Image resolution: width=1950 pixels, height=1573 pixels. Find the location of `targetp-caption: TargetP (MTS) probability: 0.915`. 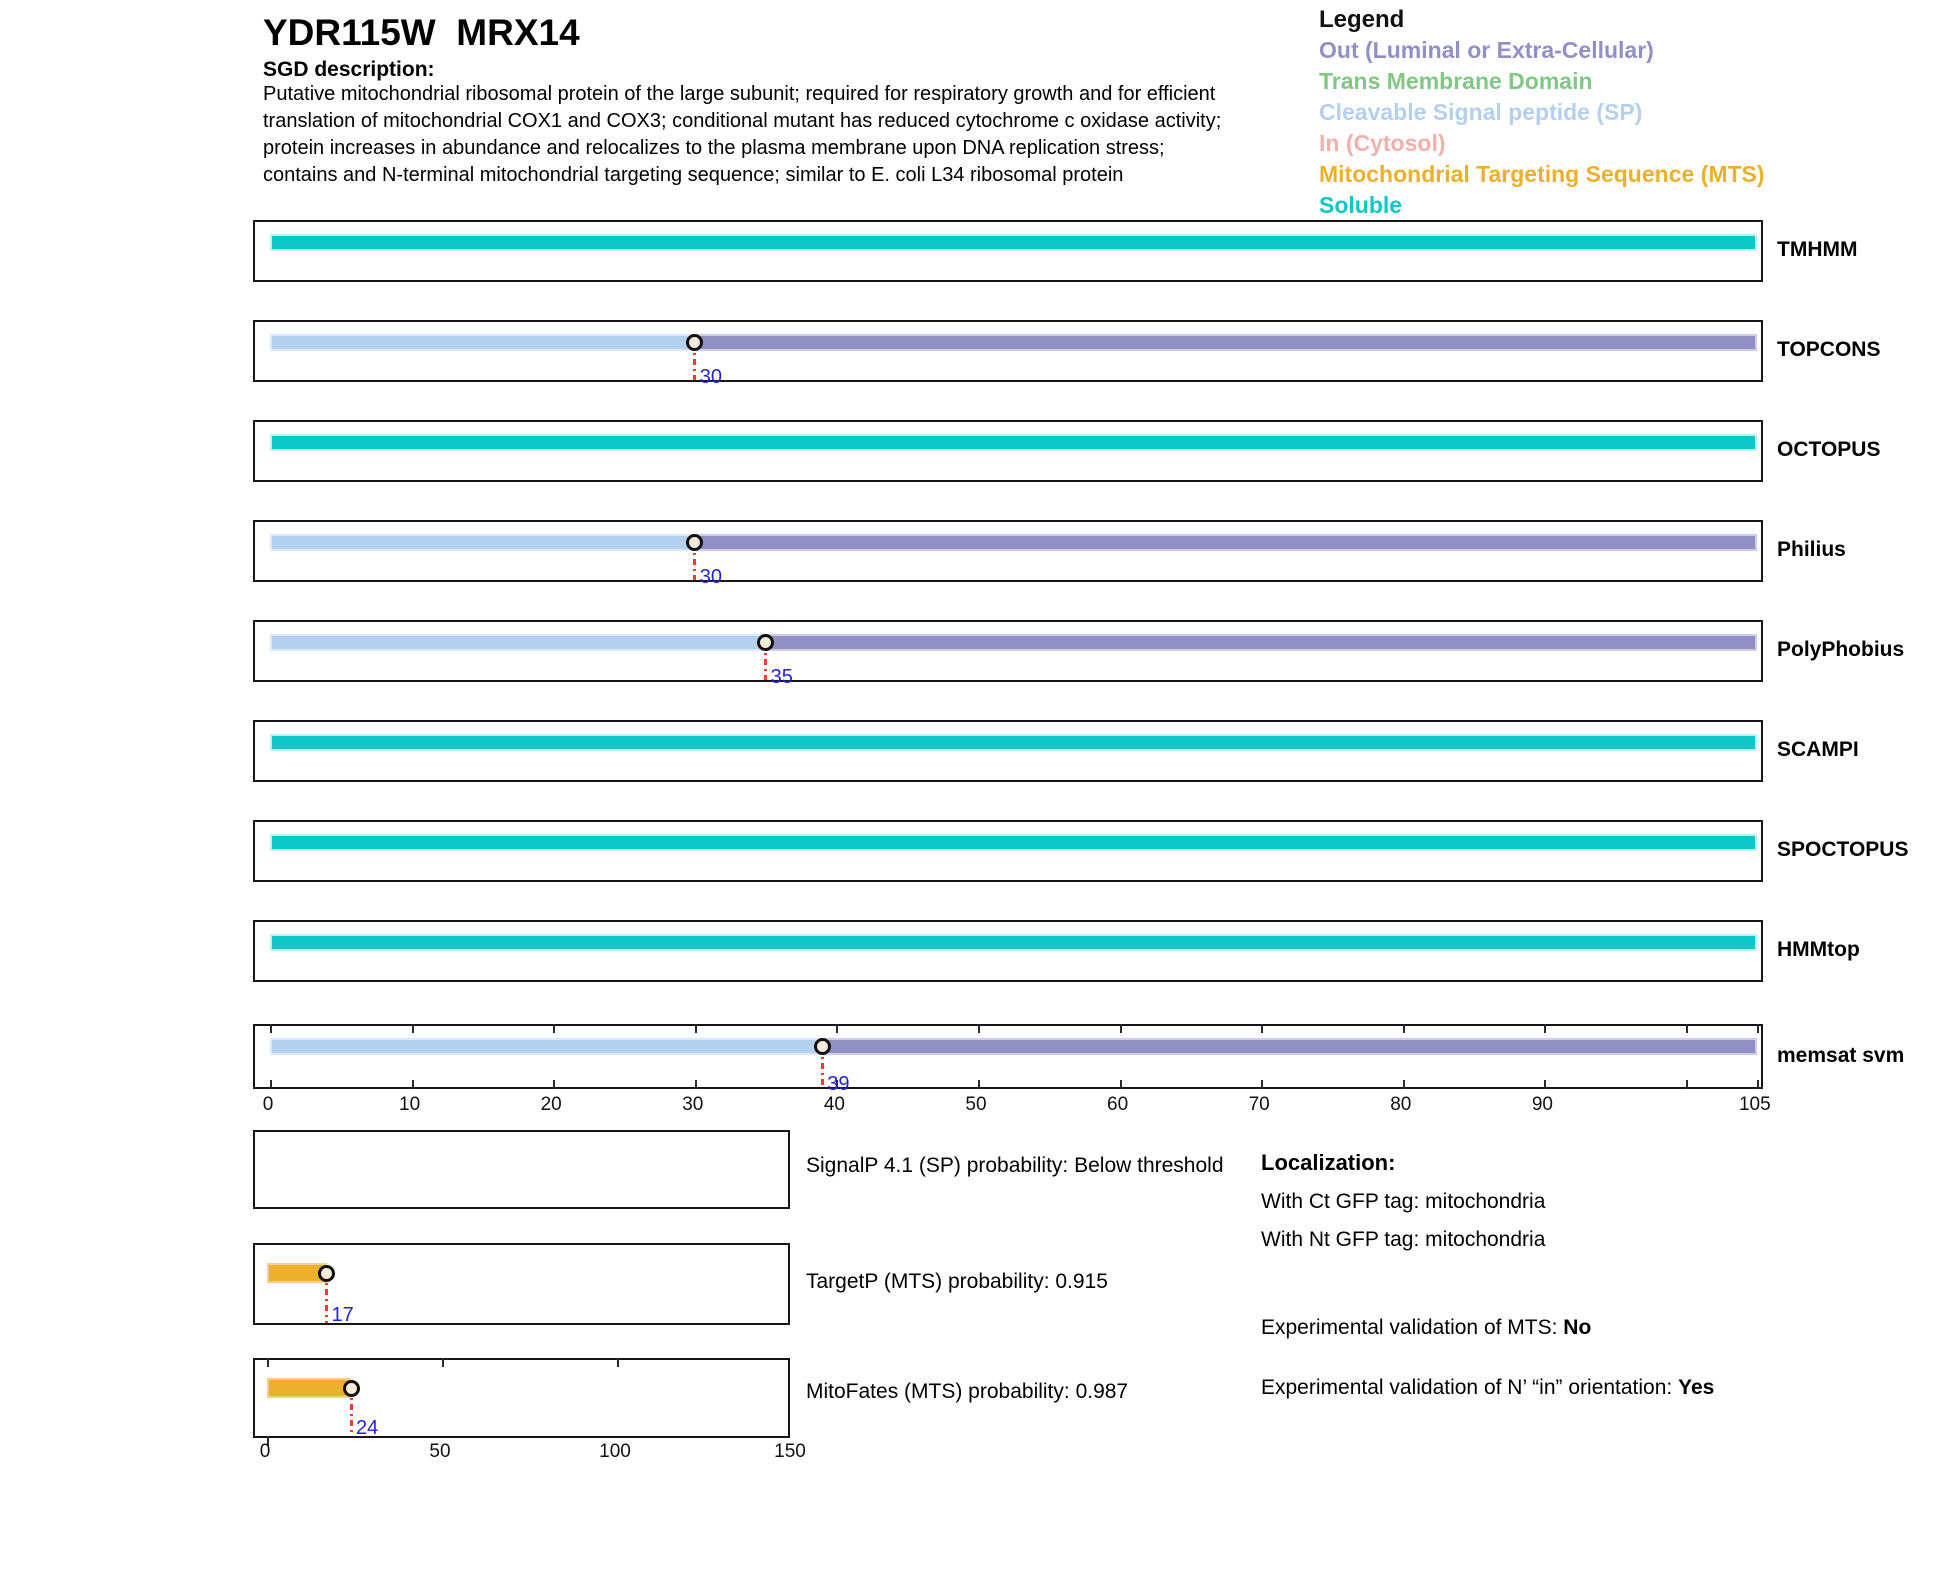

targetp-caption: TargetP (MTS) probability: 0.915 is located at coordinates (957, 1281).